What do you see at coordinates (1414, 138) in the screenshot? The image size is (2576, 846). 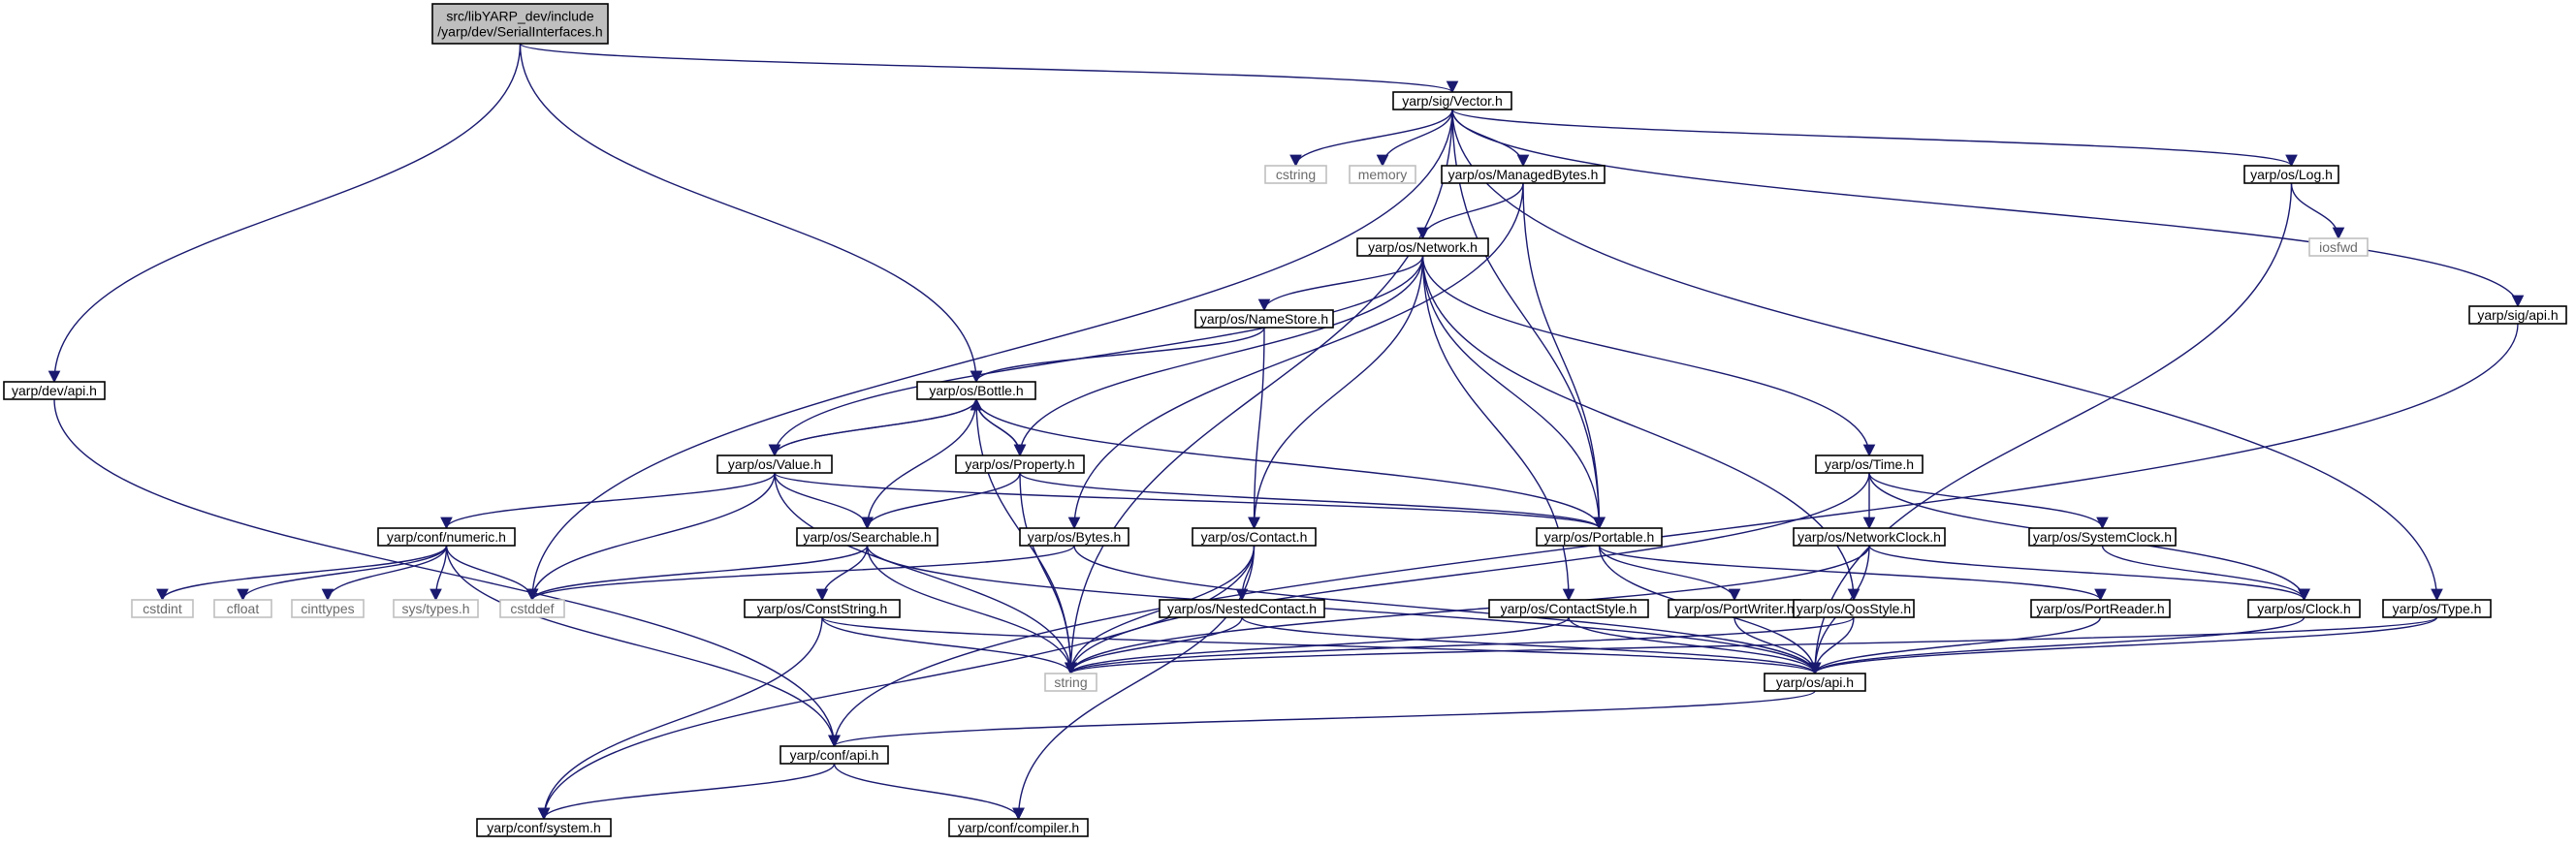 I see `edge-sig_vector-to-memory` at bounding box center [1414, 138].